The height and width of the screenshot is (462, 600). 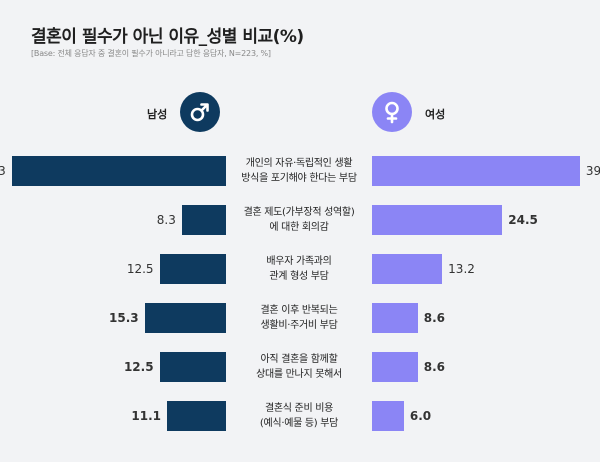 I want to click on value-label-female: 24.5, so click(x=523, y=220).